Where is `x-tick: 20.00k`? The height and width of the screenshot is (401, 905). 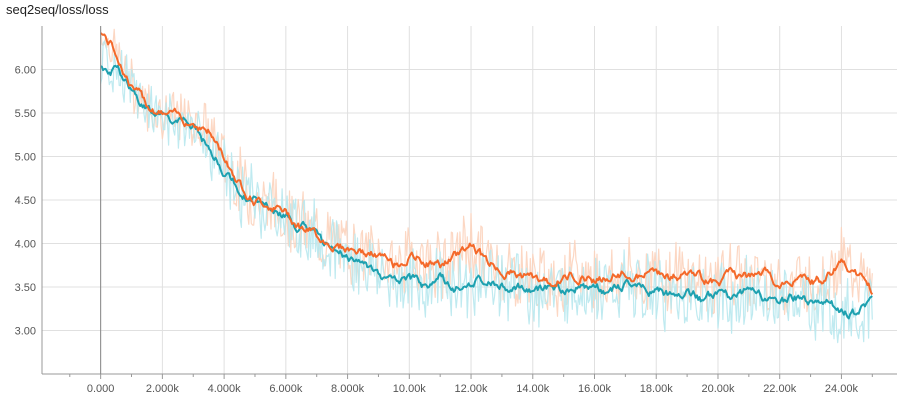 x-tick: 20.00k is located at coordinates (718, 389).